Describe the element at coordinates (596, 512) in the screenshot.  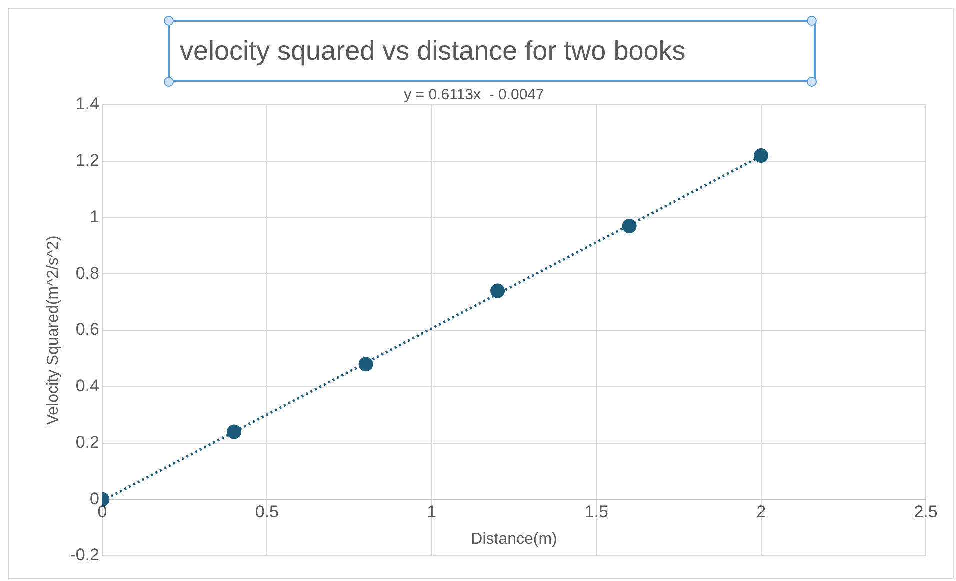
I see `x-tick-label: 1.5` at that location.